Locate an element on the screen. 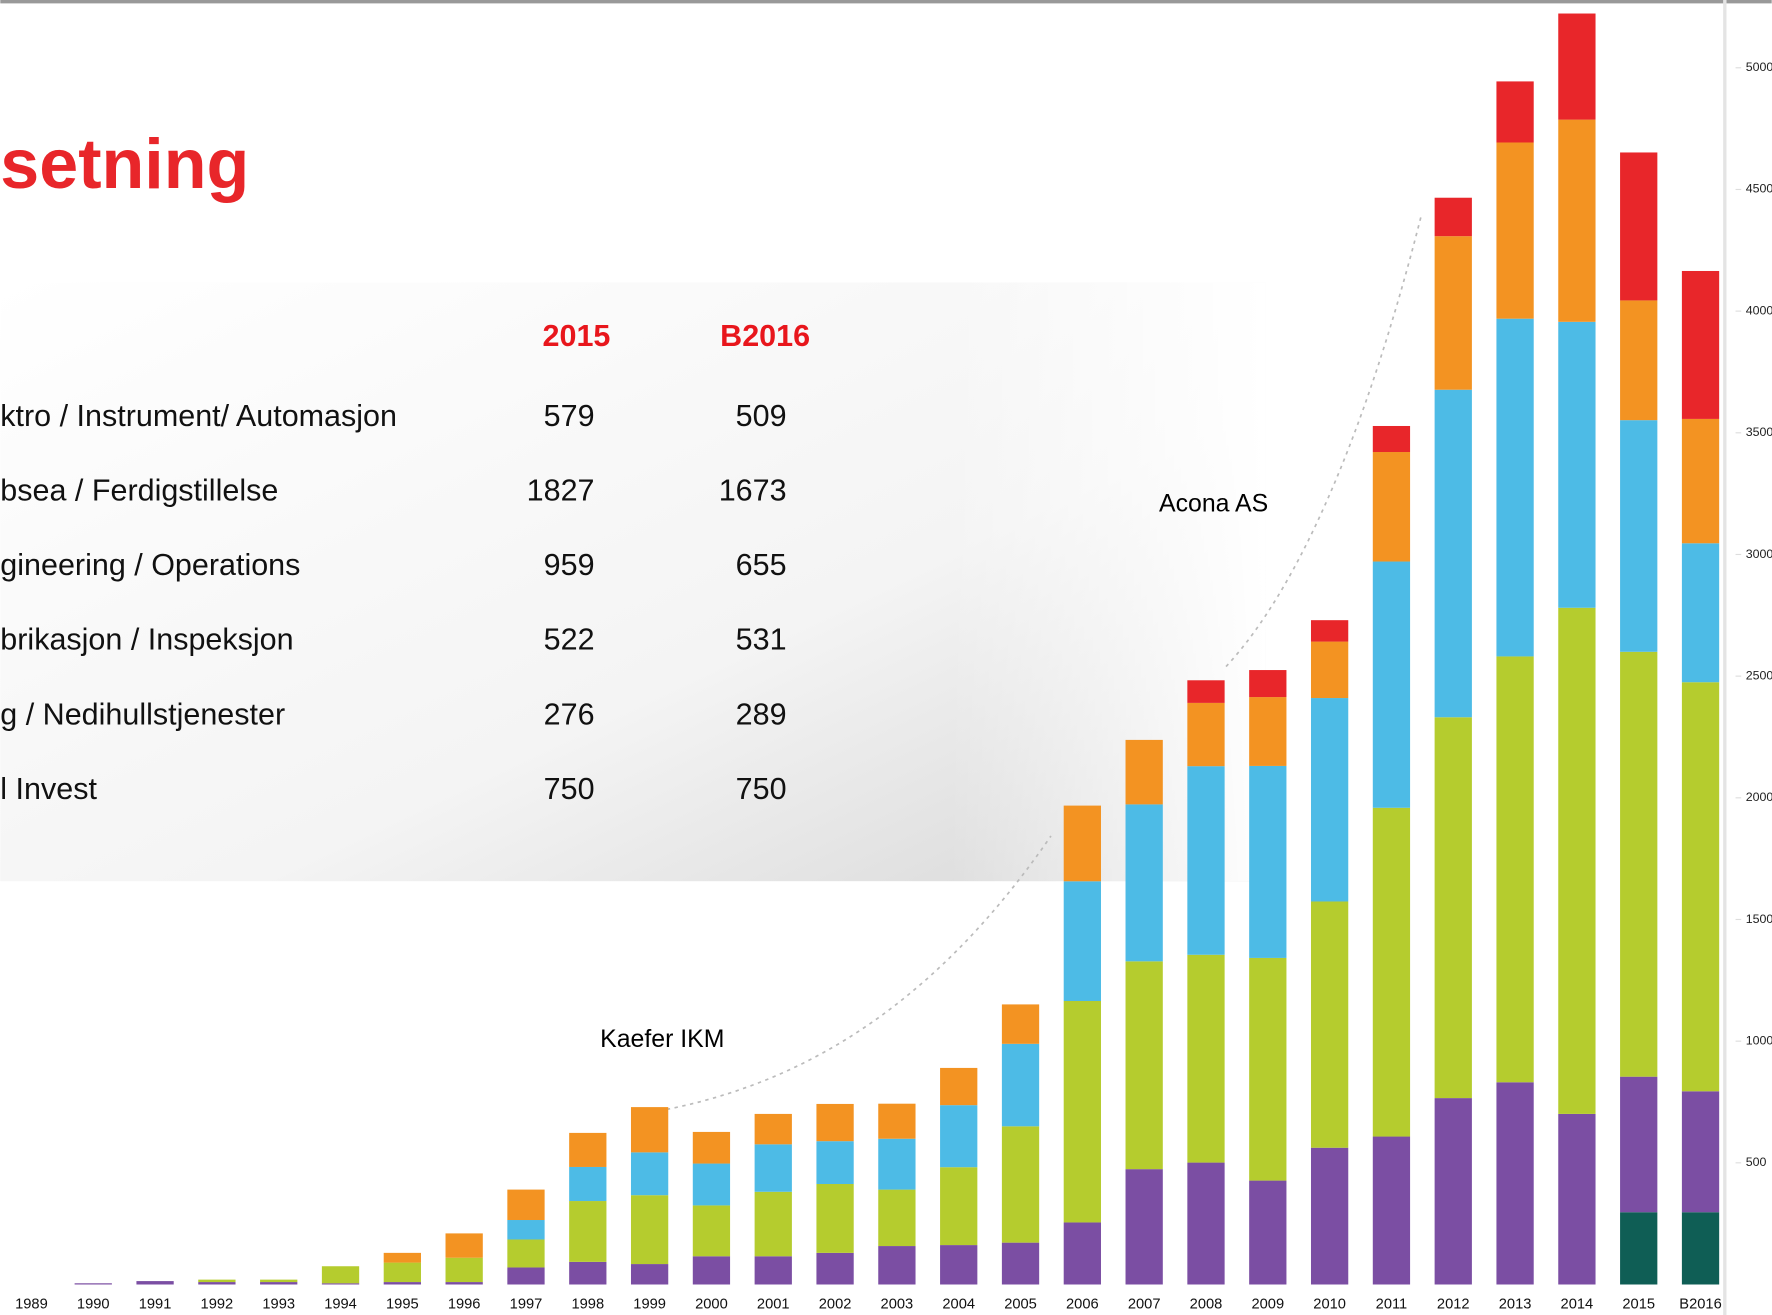 The height and width of the screenshot is (1315, 1772). cell: 1827 is located at coordinates (561, 491).